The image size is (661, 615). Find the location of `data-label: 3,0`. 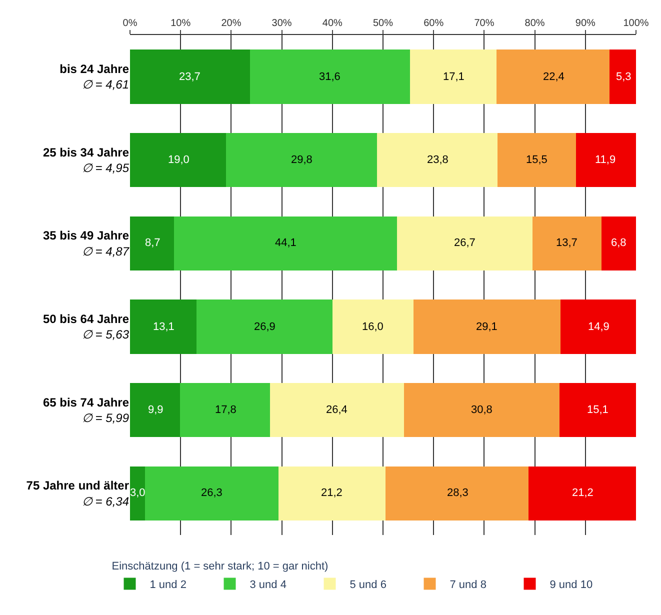

data-label: 3,0 is located at coordinates (138, 493).